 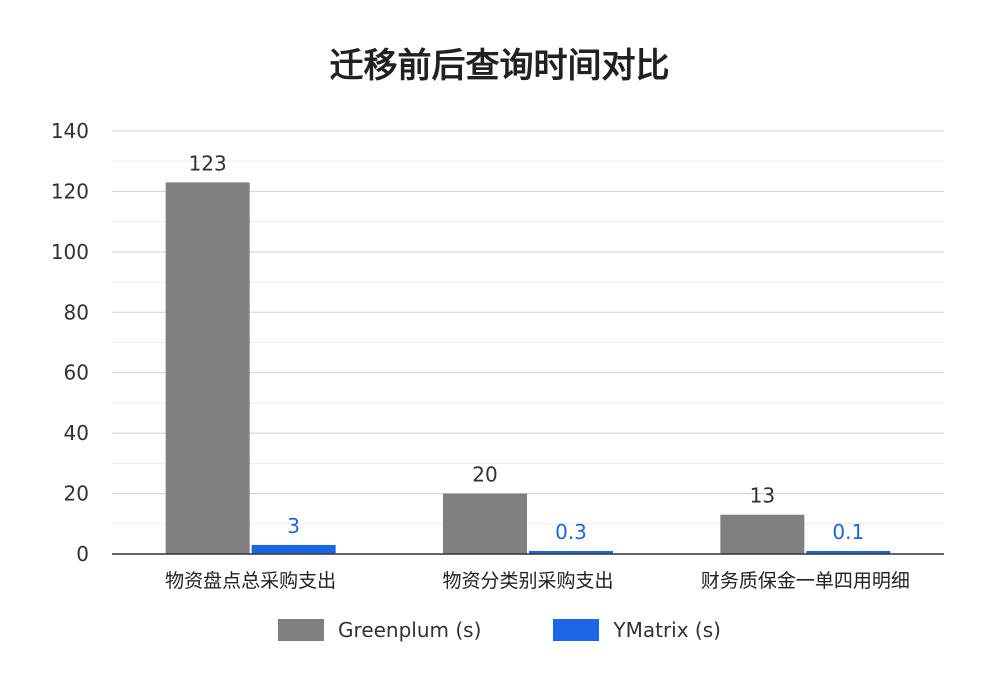 I want to click on y-tick-label: 20, so click(x=76, y=494).